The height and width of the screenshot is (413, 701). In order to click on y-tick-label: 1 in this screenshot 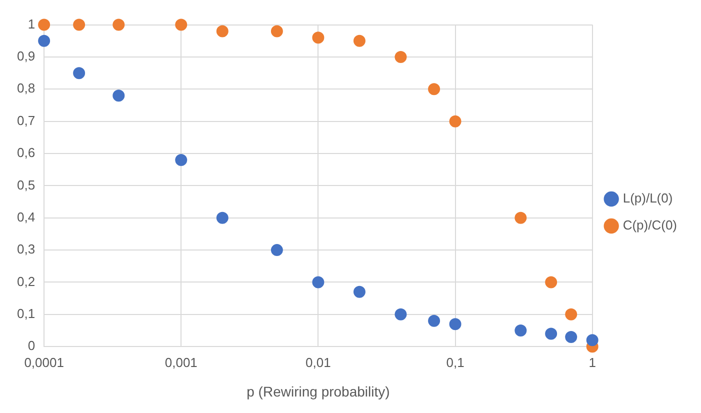, I will do `click(32, 24)`.